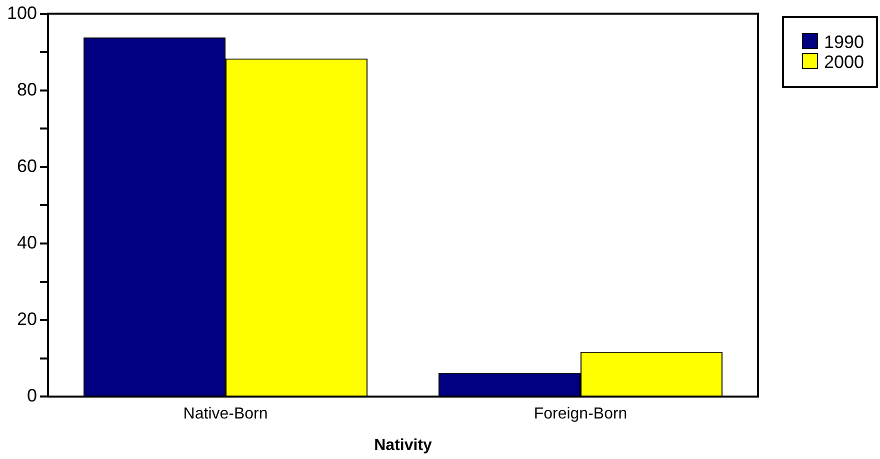  Describe the element at coordinates (27, 166) in the screenshot. I see `y-tick-label: 60` at that location.